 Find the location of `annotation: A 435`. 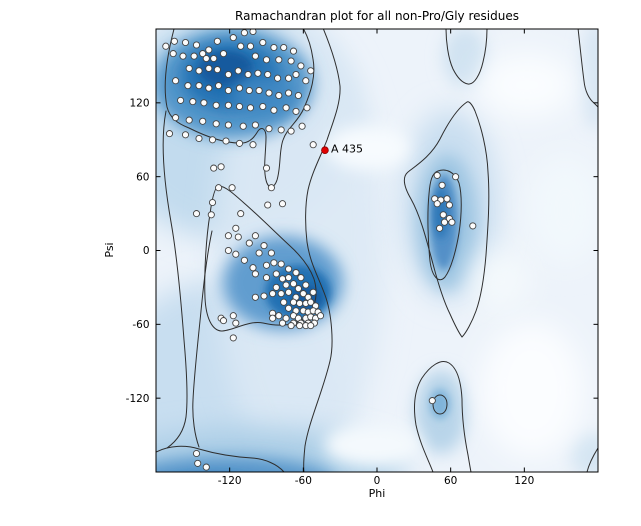

annotation: A 435 is located at coordinates (342, 149).